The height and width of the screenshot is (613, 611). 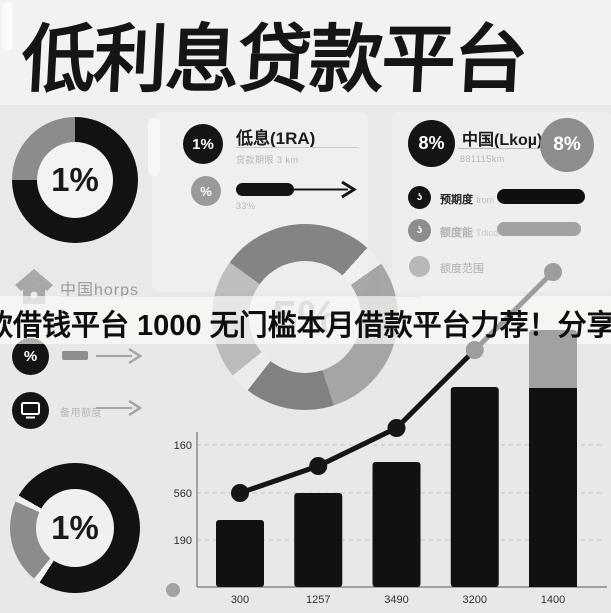 What do you see at coordinates (456, 233) in the screenshot?
I see `row-label-text: 额度能` at bounding box center [456, 233].